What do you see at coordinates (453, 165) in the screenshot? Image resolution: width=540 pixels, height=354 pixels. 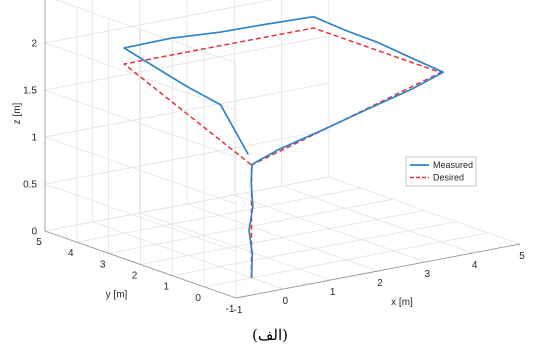 I see `legend-label-measured: Measured` at bounding box center [453, 165].